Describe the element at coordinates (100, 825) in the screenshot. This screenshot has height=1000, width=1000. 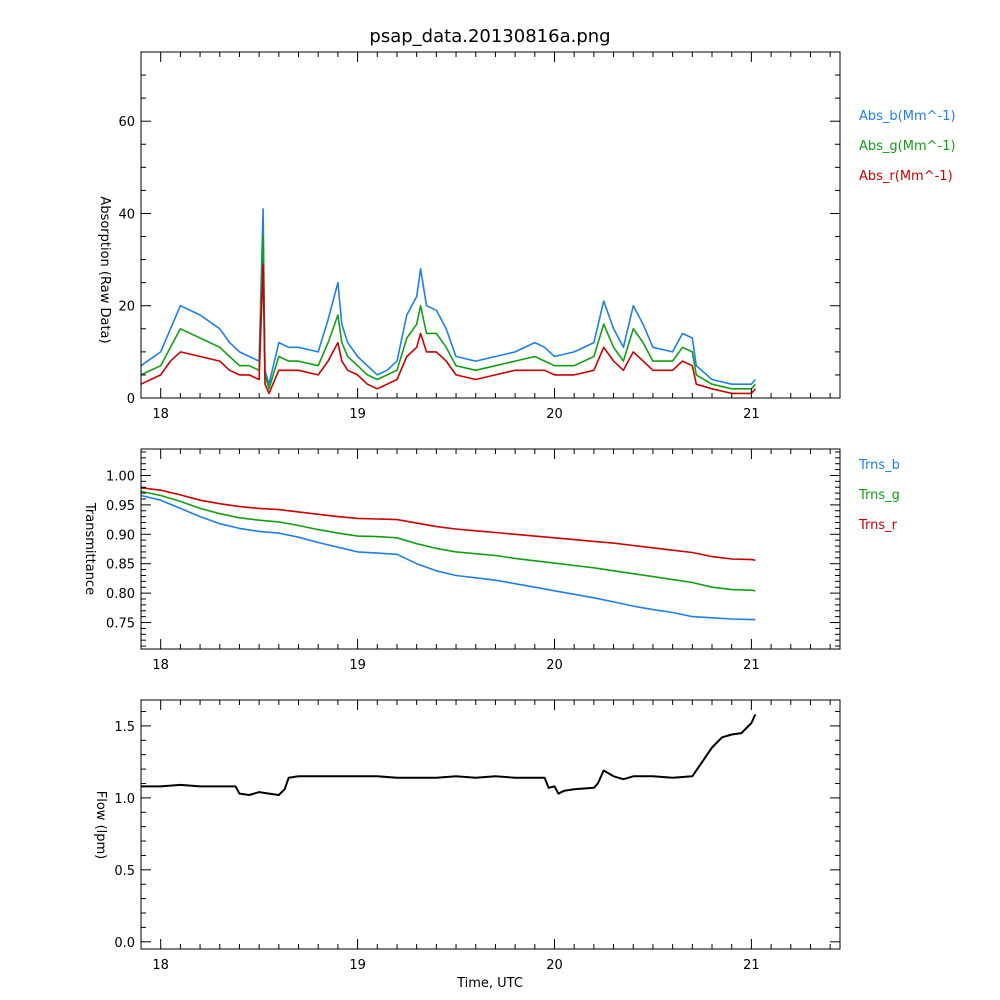
I see `flow-ylabel: Flow (lpm)` at that location.